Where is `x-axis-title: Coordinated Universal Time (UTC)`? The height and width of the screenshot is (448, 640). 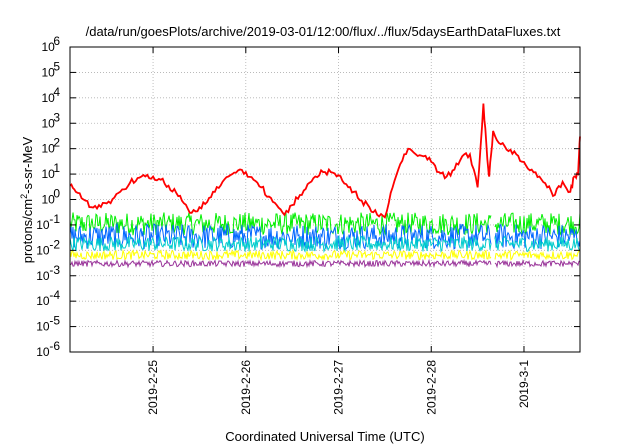
x-axis-title: Coordinated Universal Time (UTC) is located at coordinates (324, 436).